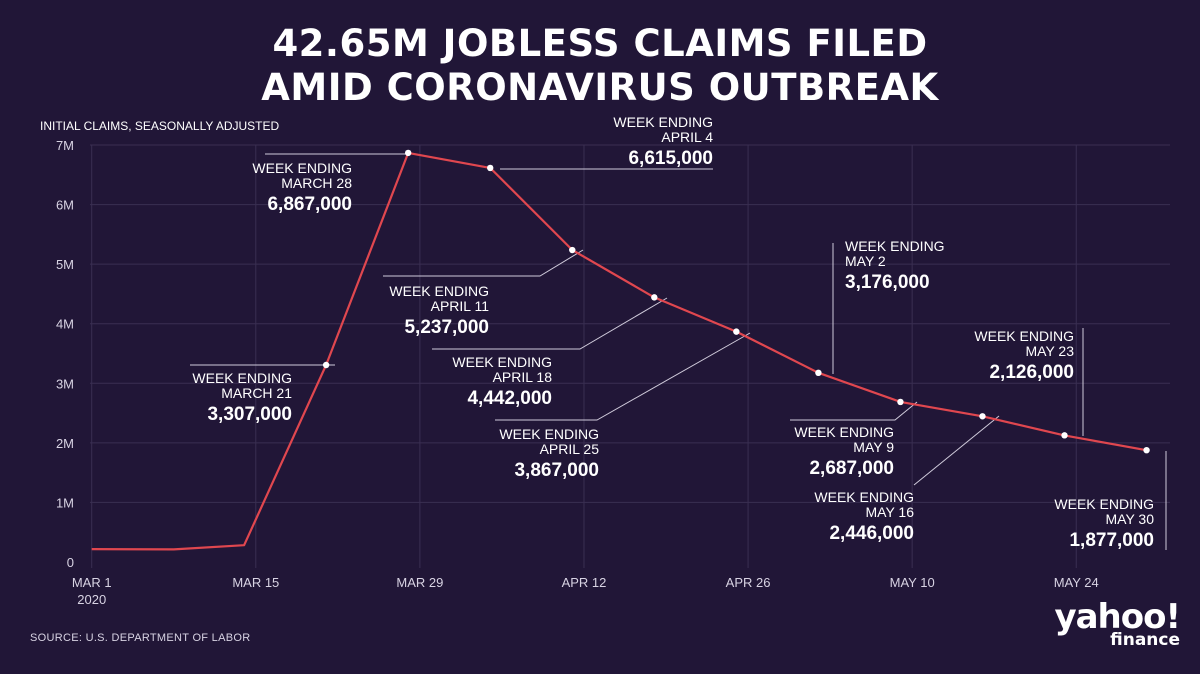  What do you see at coordinates (91, 599) in the screenshot?
I see `x-tick-label: 2020` at bounding box center [91, 599].